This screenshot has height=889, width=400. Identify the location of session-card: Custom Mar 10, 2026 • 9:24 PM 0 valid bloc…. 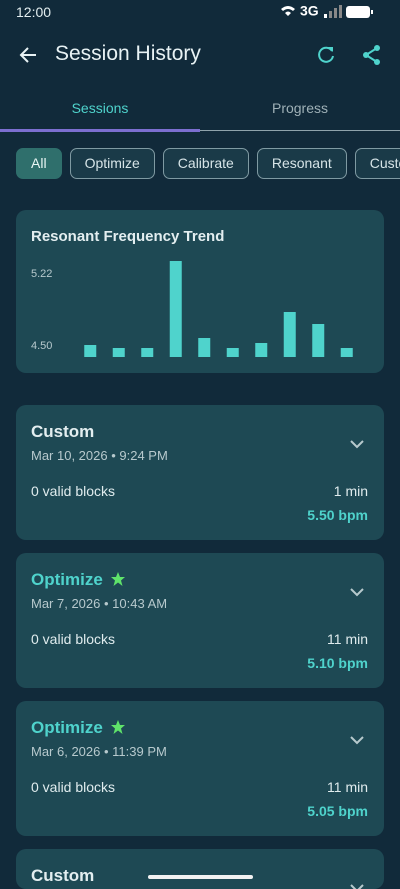
(200, 472).